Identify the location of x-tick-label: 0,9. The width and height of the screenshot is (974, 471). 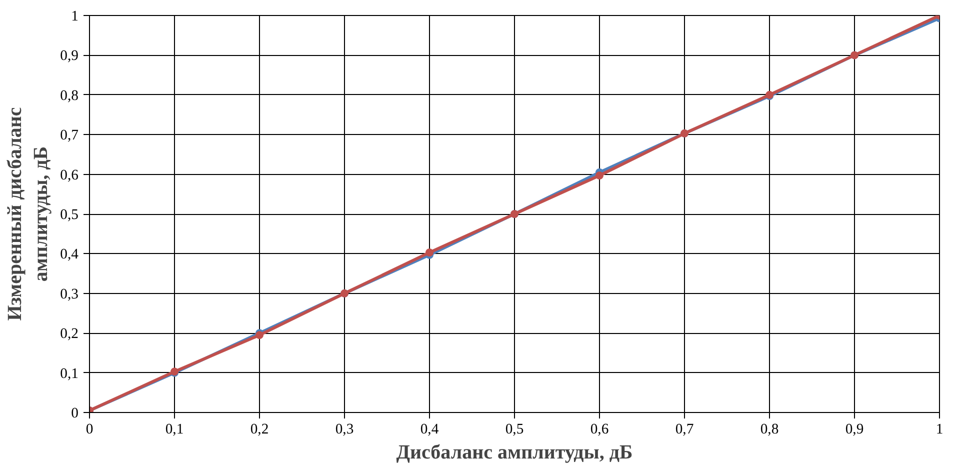
(854, 430).